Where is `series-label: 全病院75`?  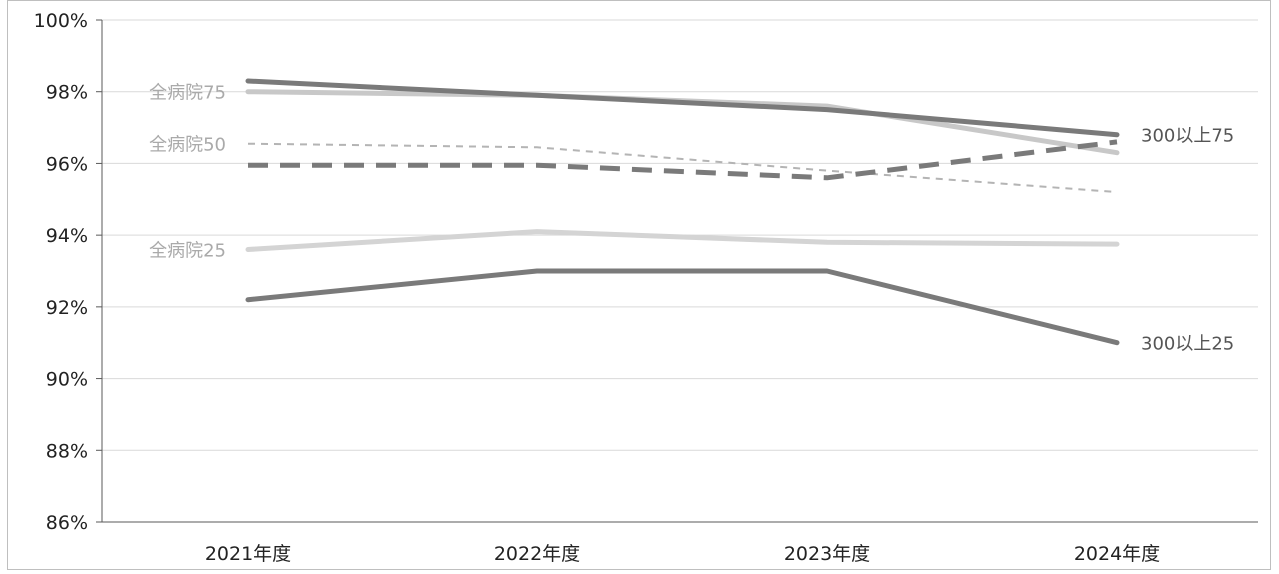 series-label: 全病院75 is located at coordinates (187, 93).